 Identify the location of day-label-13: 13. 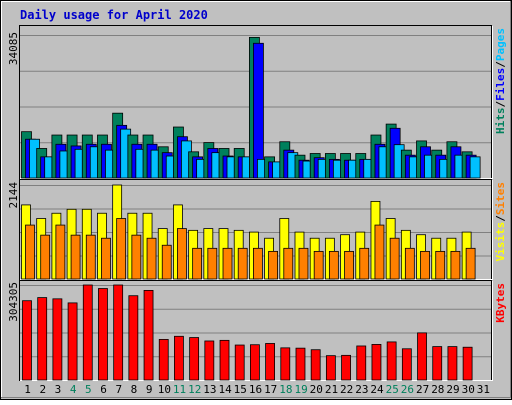
(209, 389).